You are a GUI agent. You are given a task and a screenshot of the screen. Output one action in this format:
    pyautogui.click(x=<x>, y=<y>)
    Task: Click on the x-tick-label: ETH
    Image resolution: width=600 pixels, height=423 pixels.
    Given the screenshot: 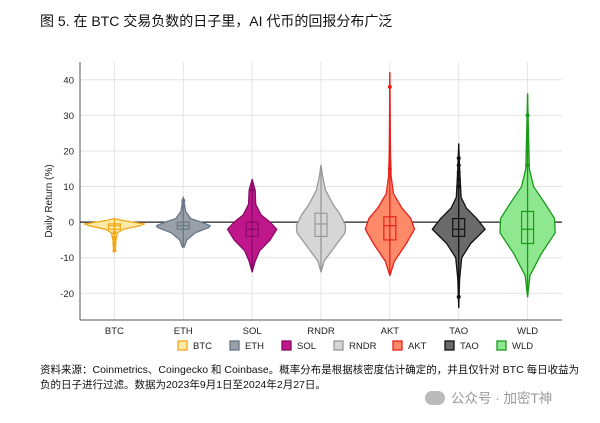 What is the action you would take?
    pyautogui.click(x=183, y=331)
    